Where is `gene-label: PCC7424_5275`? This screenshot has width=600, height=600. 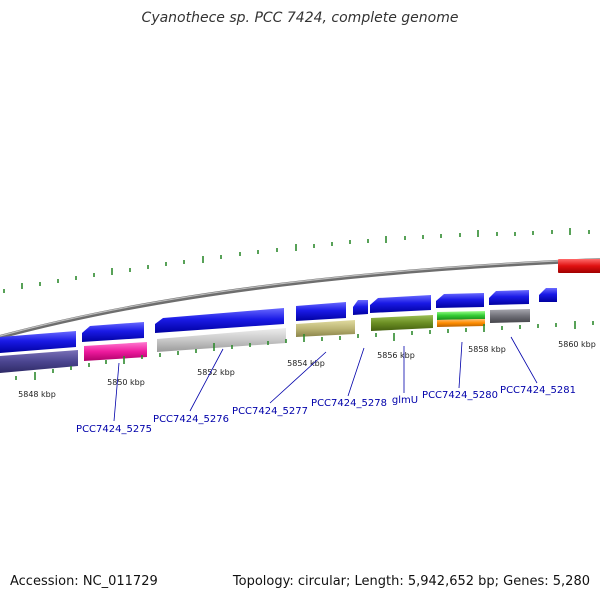
gene-label: PCC7424_5275 is located at coordinates (114, 429).